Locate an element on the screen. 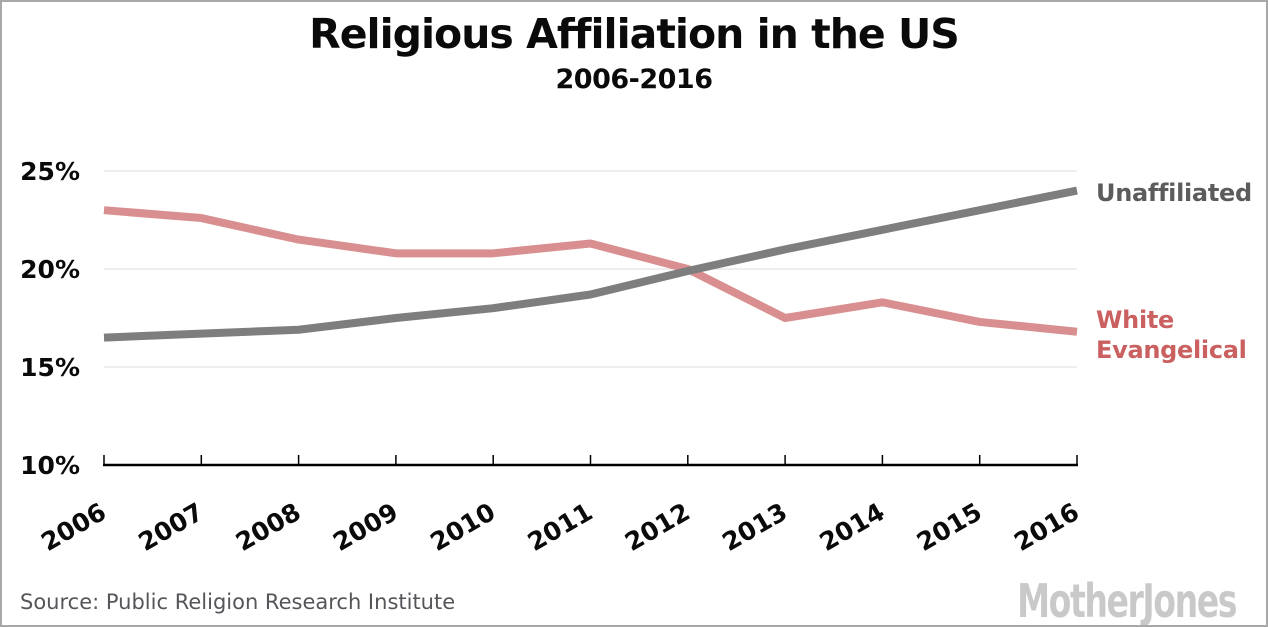 The image size is (1268, 627). y-tick-label-10%: 10% is located at coordinates (50, 465).